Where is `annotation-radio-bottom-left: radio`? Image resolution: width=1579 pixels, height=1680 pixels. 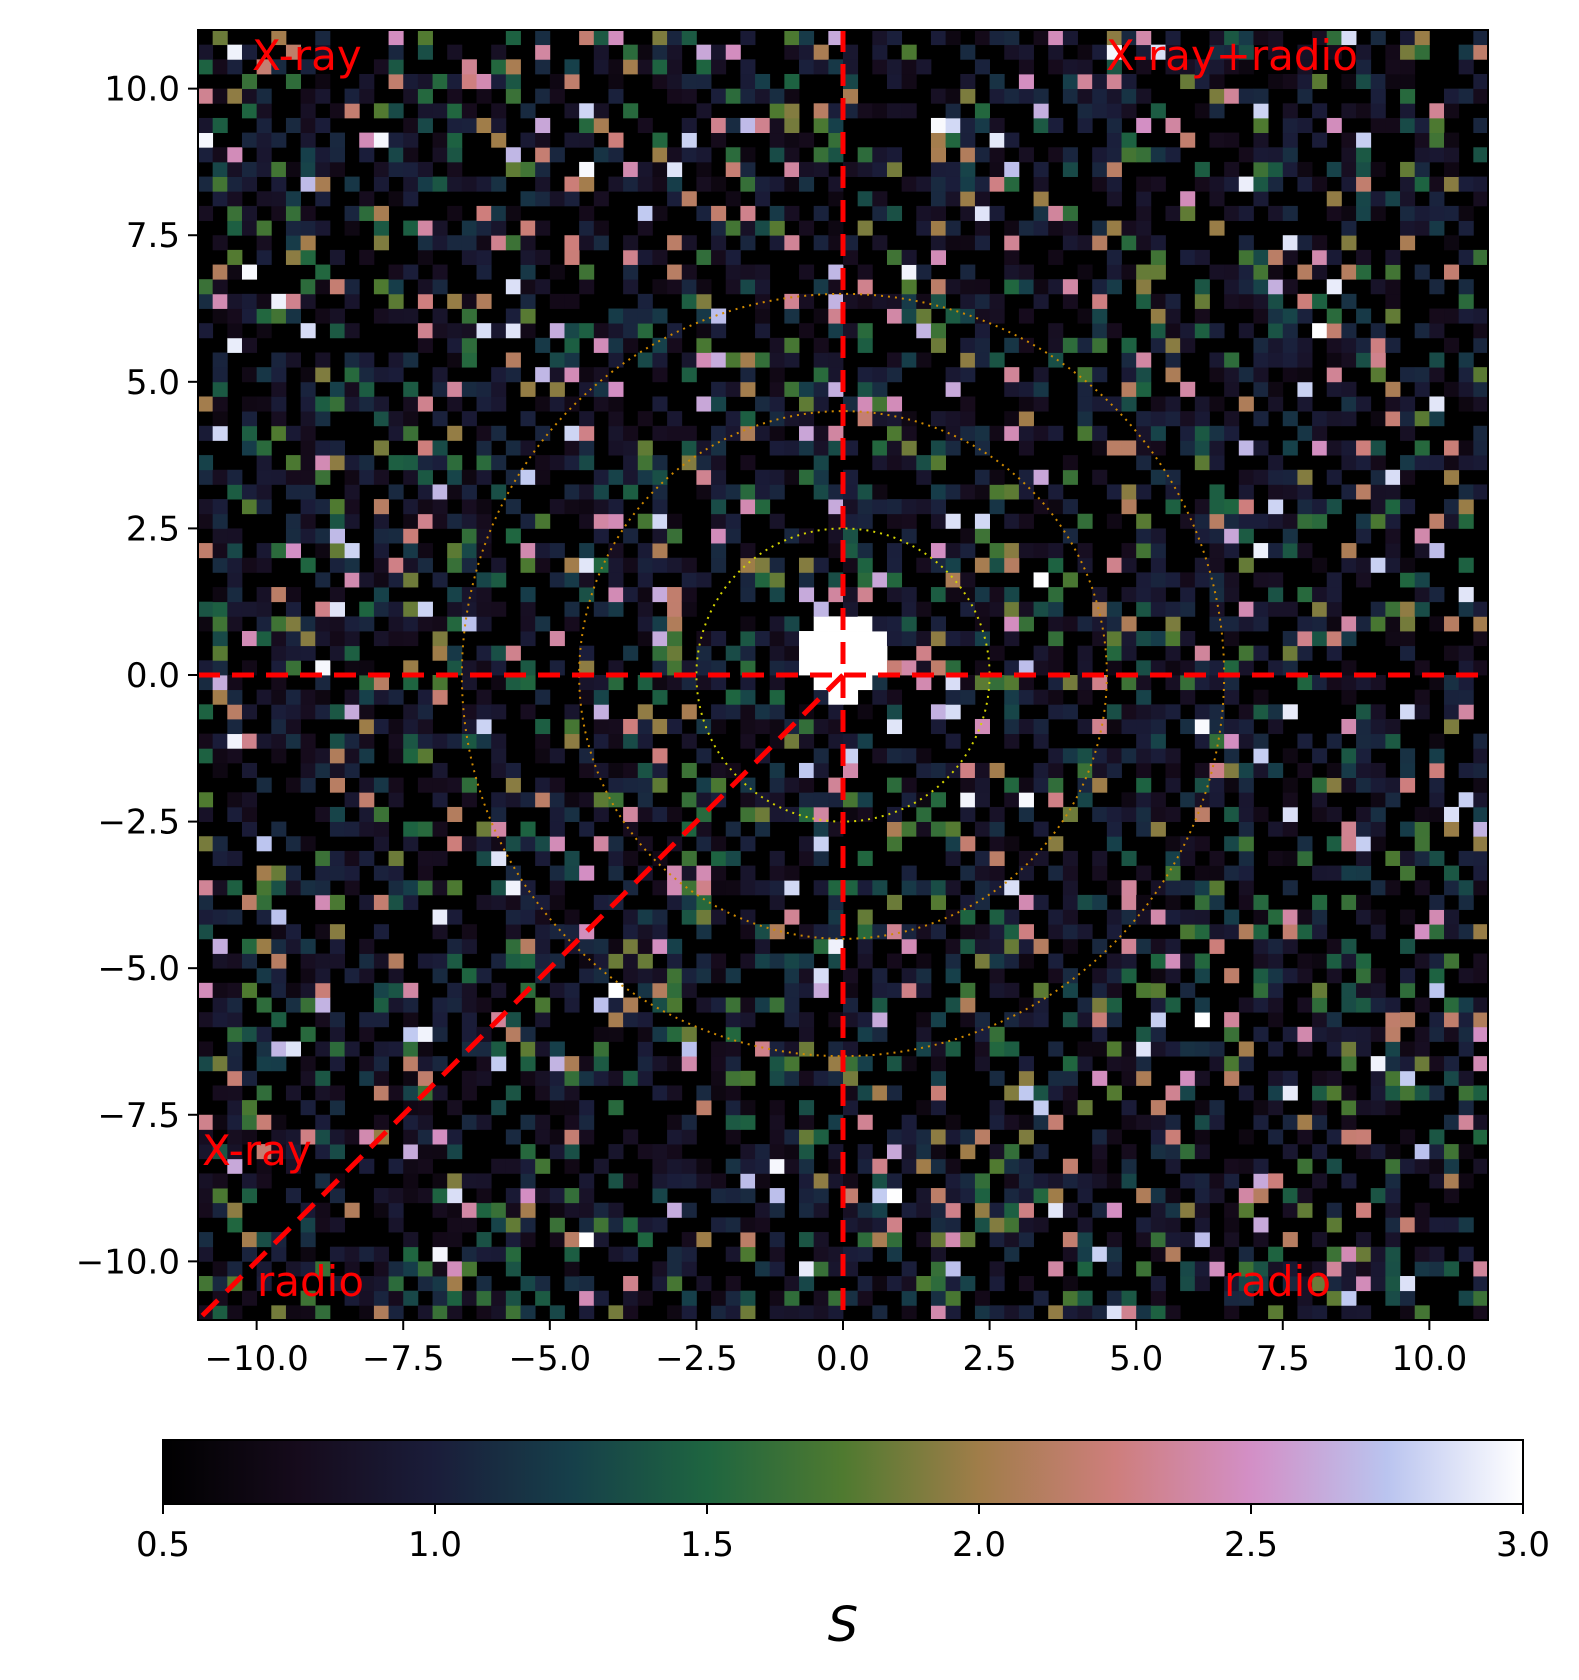
annotation-radio-bottom-left: radio is located at coordinates (310, 1281).